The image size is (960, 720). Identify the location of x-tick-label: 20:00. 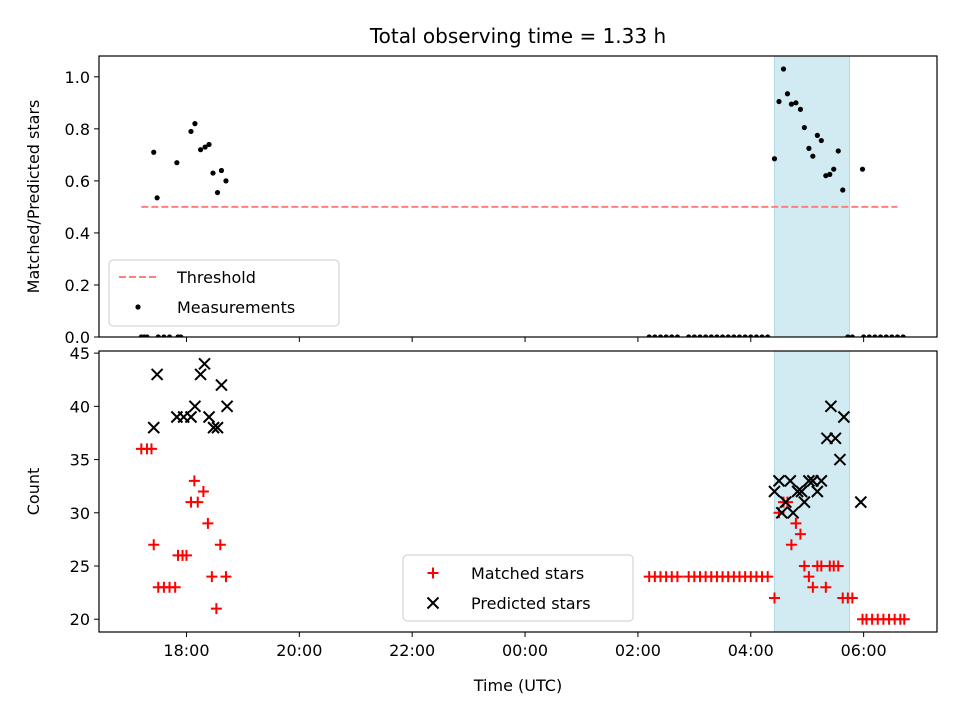
(299, 650).